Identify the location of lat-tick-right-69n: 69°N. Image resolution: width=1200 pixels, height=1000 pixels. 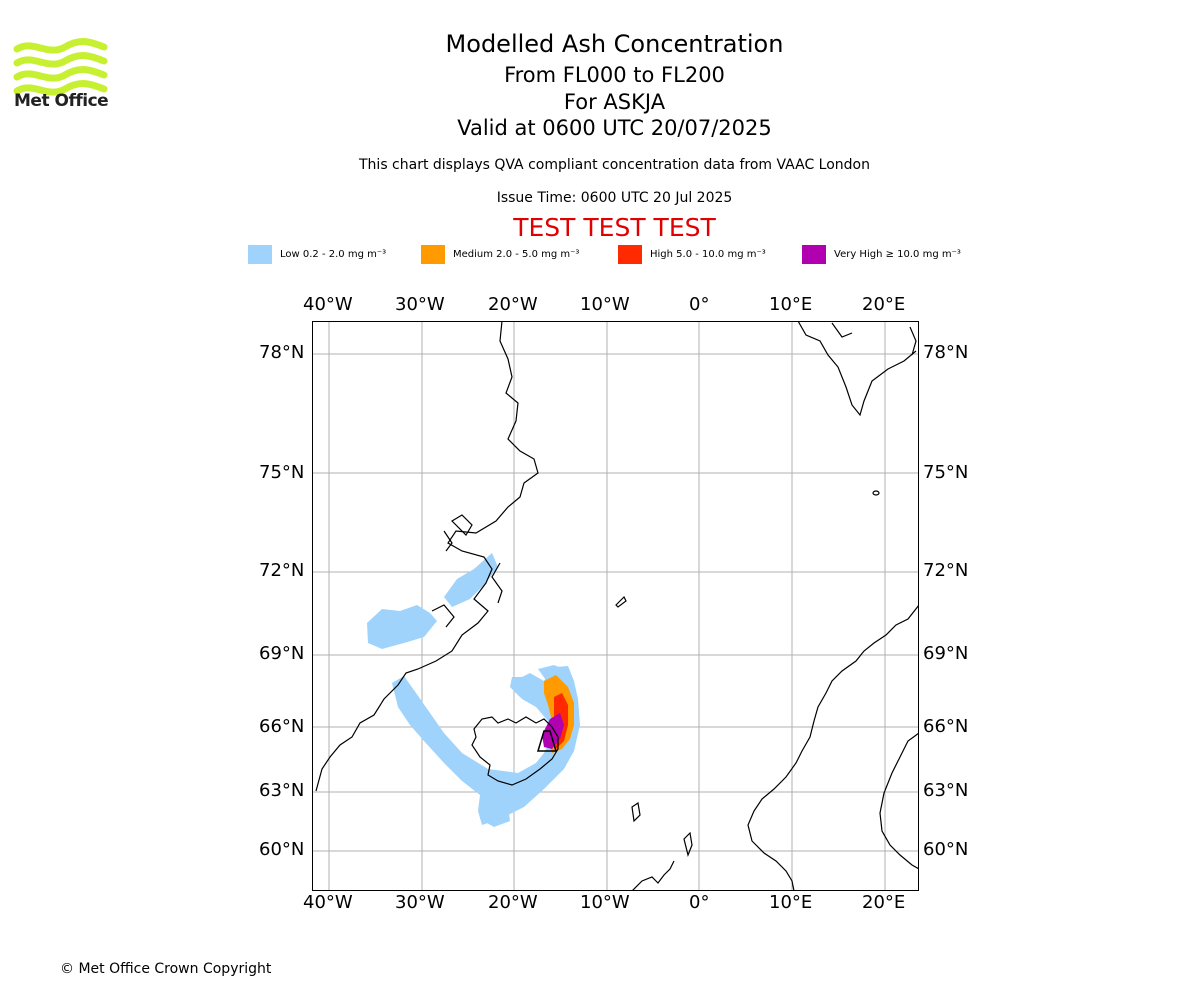
(946, 653).